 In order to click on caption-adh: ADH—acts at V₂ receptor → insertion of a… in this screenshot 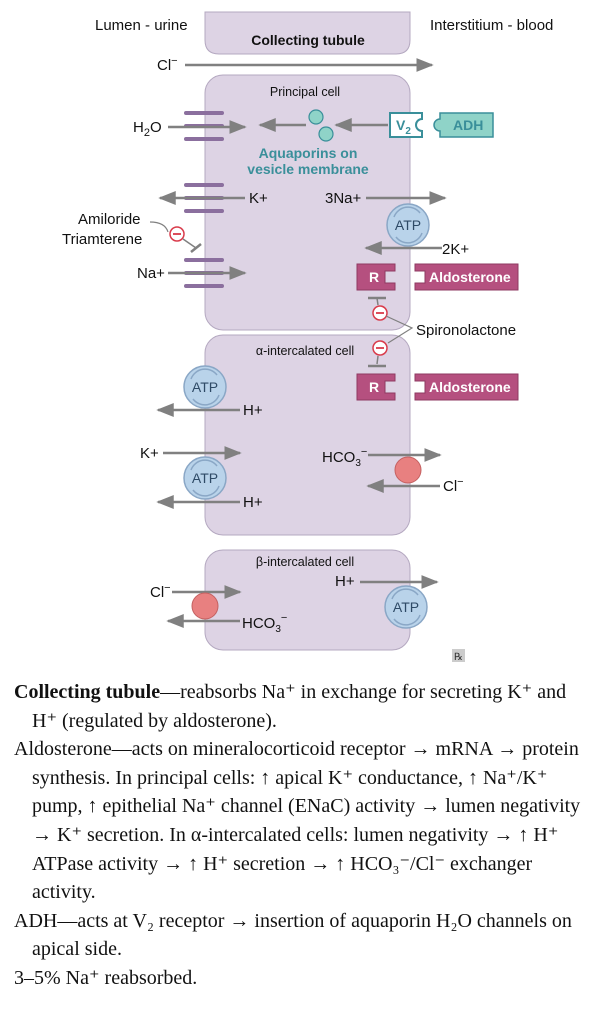, I will do `click(293, 935)`.